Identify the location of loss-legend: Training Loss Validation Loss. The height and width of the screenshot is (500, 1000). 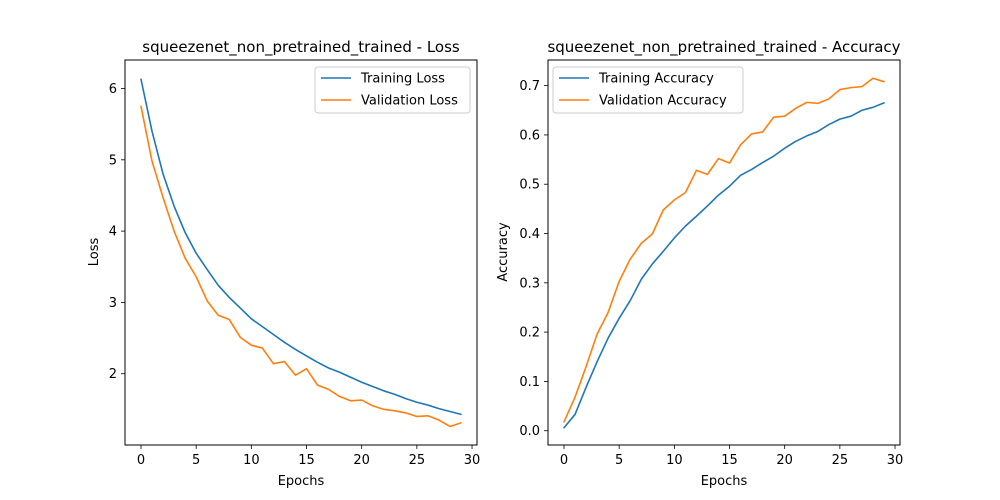
(392, 90).